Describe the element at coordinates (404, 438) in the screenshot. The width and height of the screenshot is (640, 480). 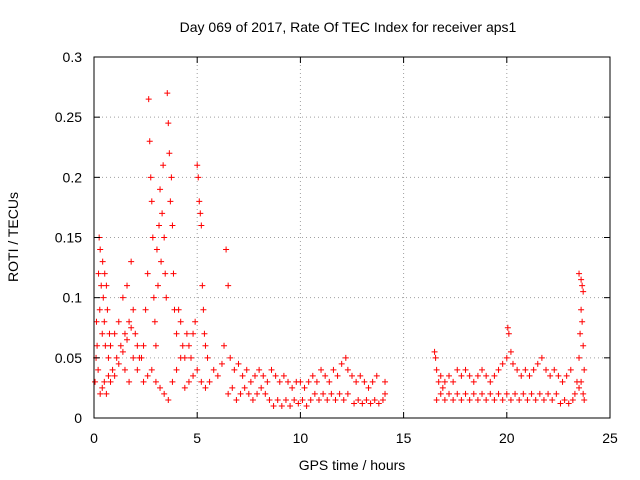
I see `x-tick-label: 15` at that location.